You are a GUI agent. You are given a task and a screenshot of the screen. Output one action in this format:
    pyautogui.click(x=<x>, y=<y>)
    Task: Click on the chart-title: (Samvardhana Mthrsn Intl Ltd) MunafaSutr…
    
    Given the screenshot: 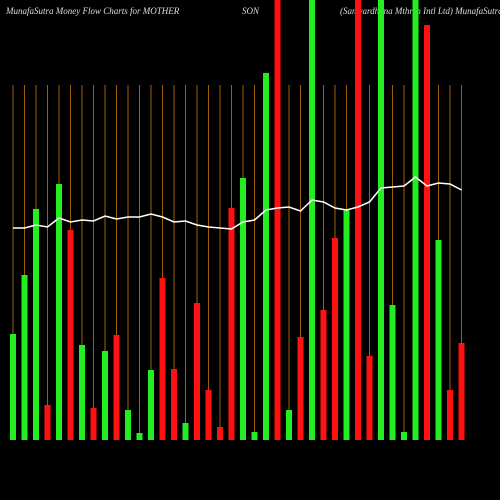 What is the action you would take?
    pyautogui.click(x=420, y=11)
    